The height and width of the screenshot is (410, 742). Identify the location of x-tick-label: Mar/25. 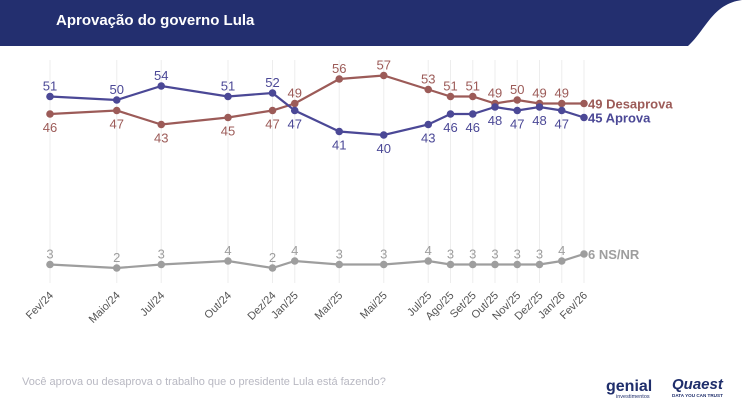
(329, 306).